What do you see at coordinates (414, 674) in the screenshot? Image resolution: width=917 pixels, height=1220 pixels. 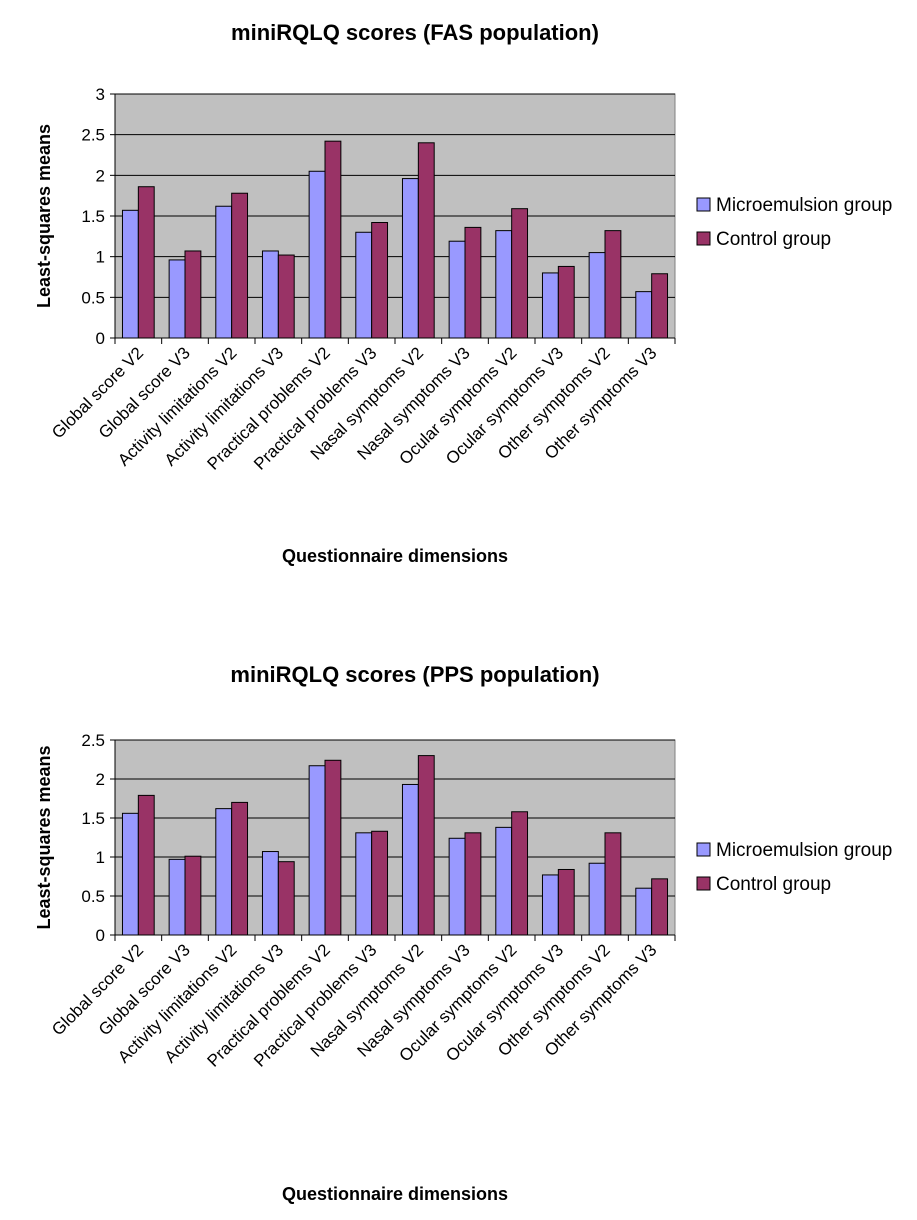 I see `chart-title: miniRQLQ scores (PPS population)` at bounding box center [414, 674].